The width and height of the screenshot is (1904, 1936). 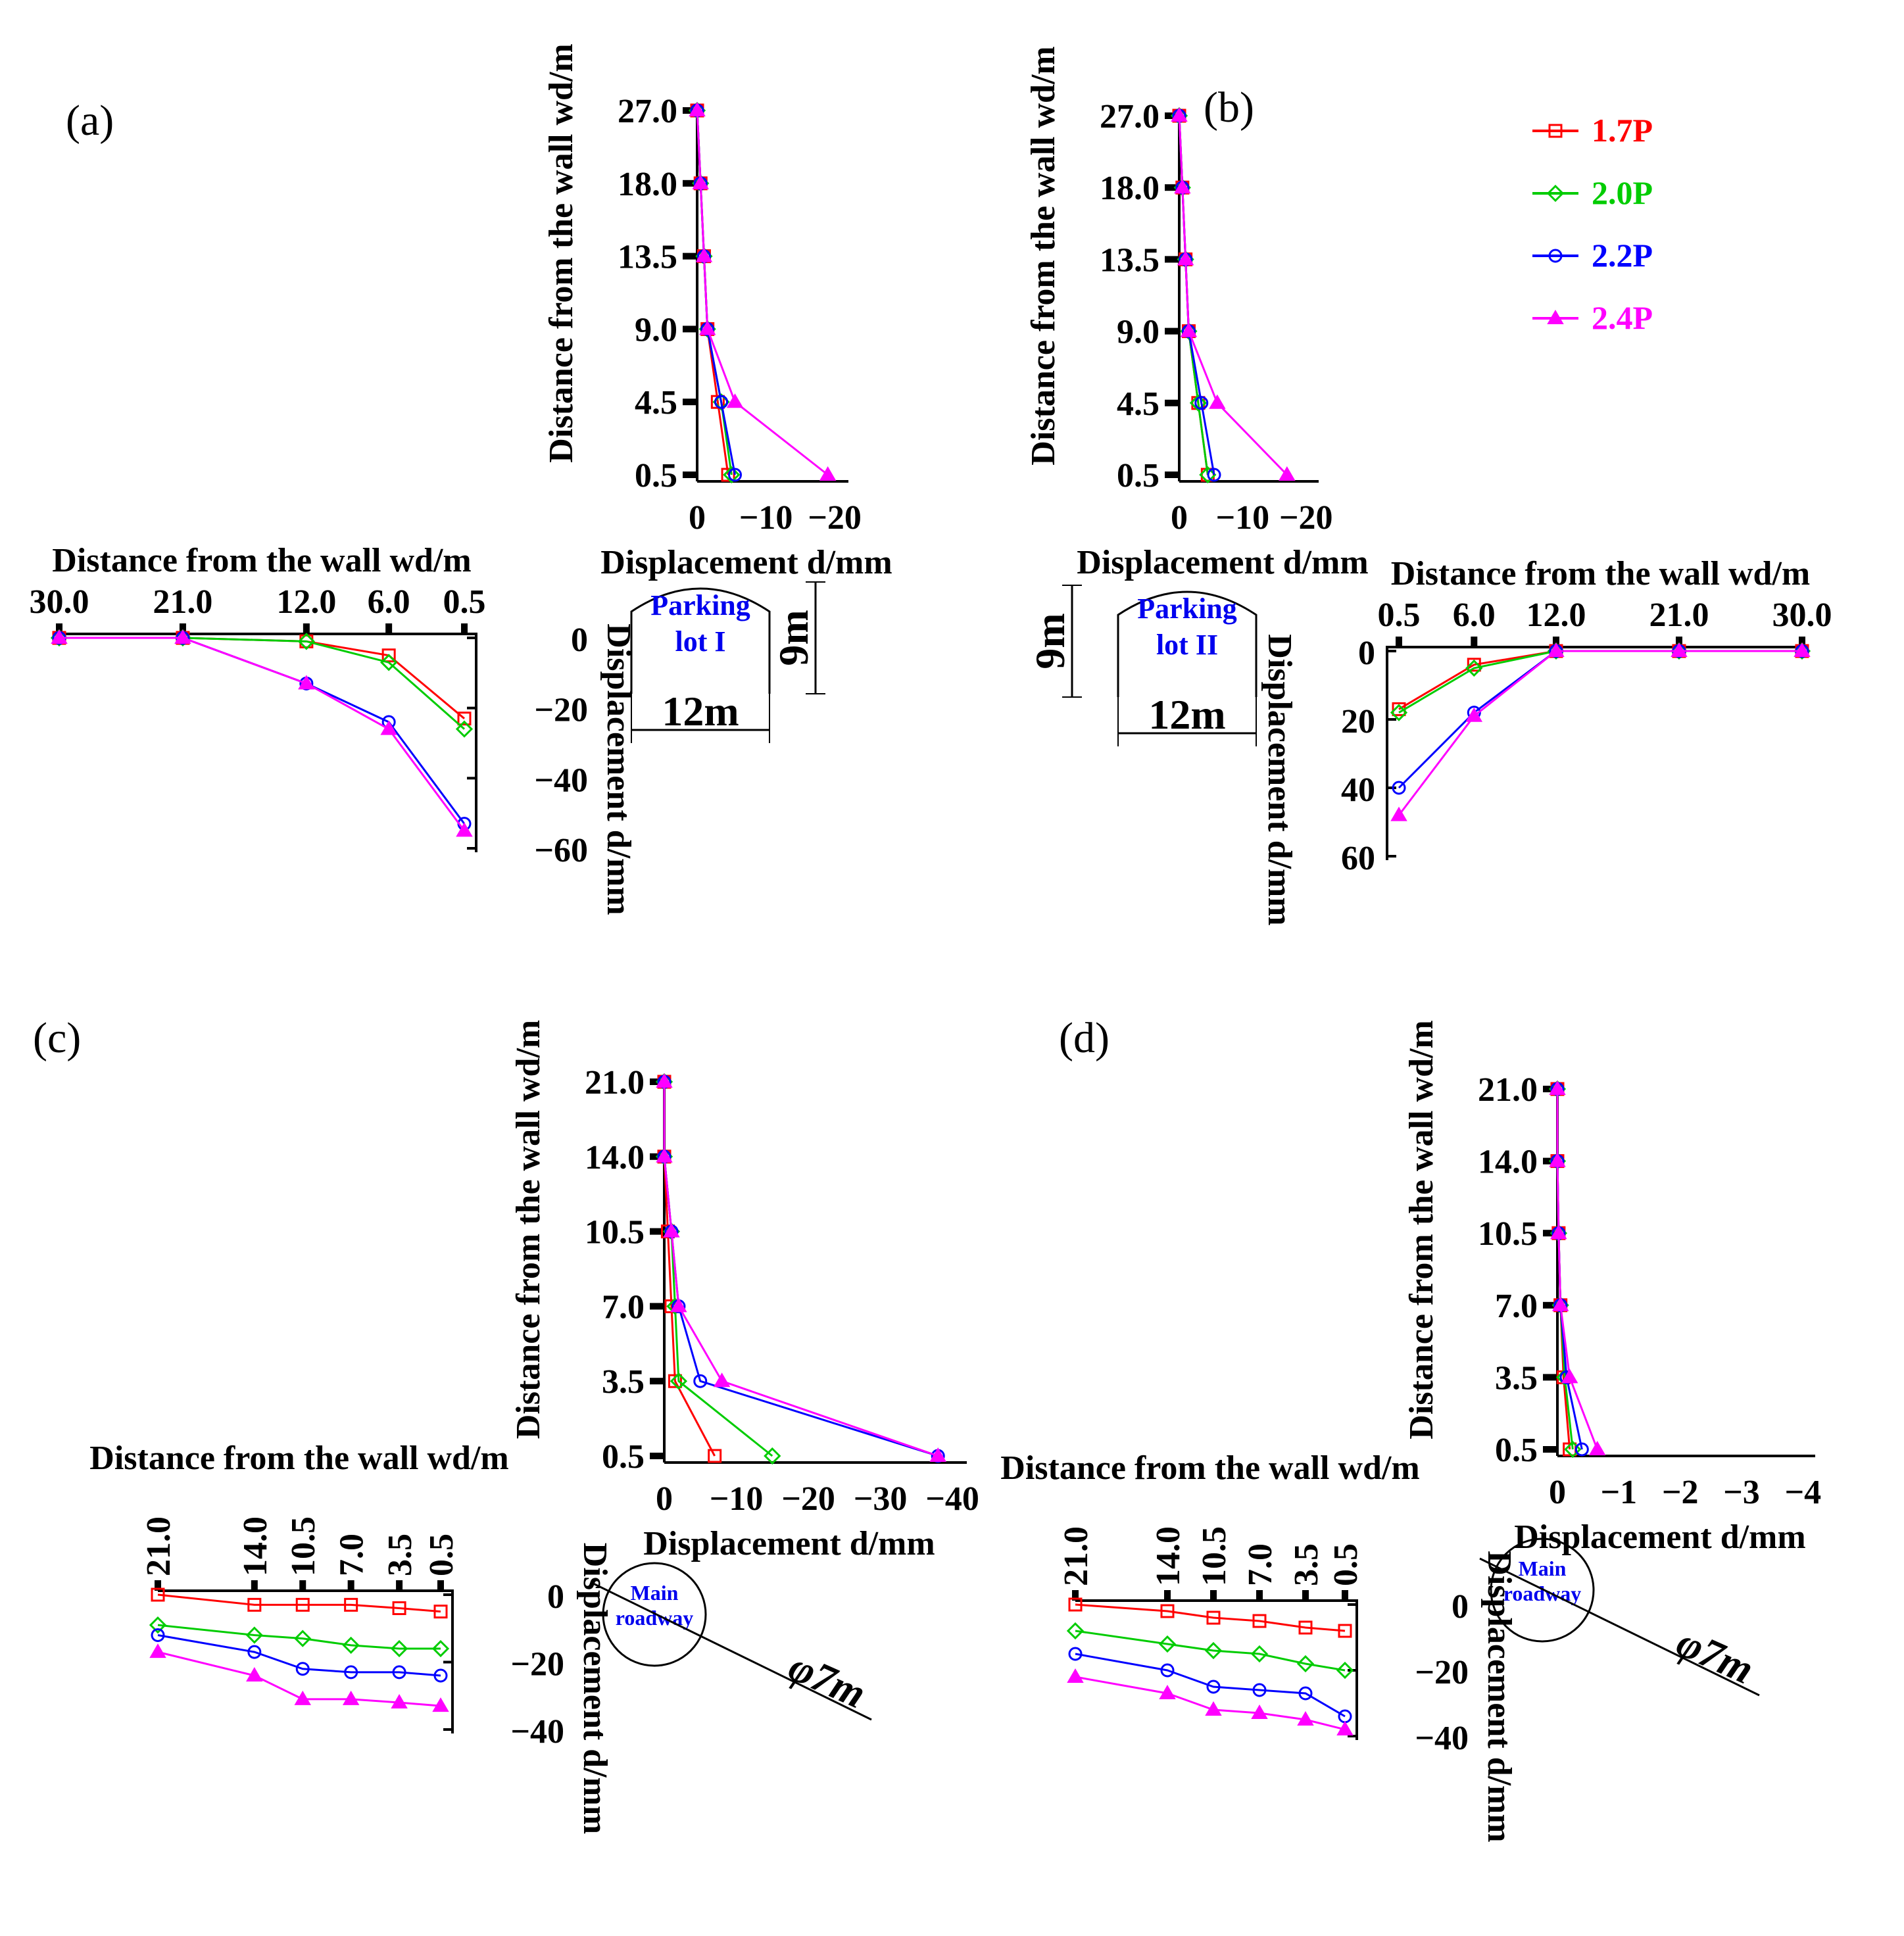 I want to click on x-tick-label: −20, so click(x=1306, y=518).